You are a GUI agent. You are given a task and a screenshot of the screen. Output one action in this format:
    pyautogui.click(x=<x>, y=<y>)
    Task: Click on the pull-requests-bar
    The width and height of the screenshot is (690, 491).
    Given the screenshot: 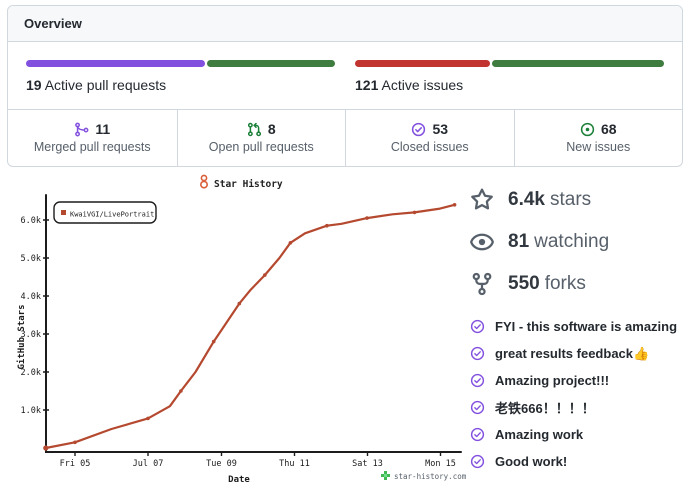 What is the action you would take?
    pyautogui.click(x=180, y=63)
    